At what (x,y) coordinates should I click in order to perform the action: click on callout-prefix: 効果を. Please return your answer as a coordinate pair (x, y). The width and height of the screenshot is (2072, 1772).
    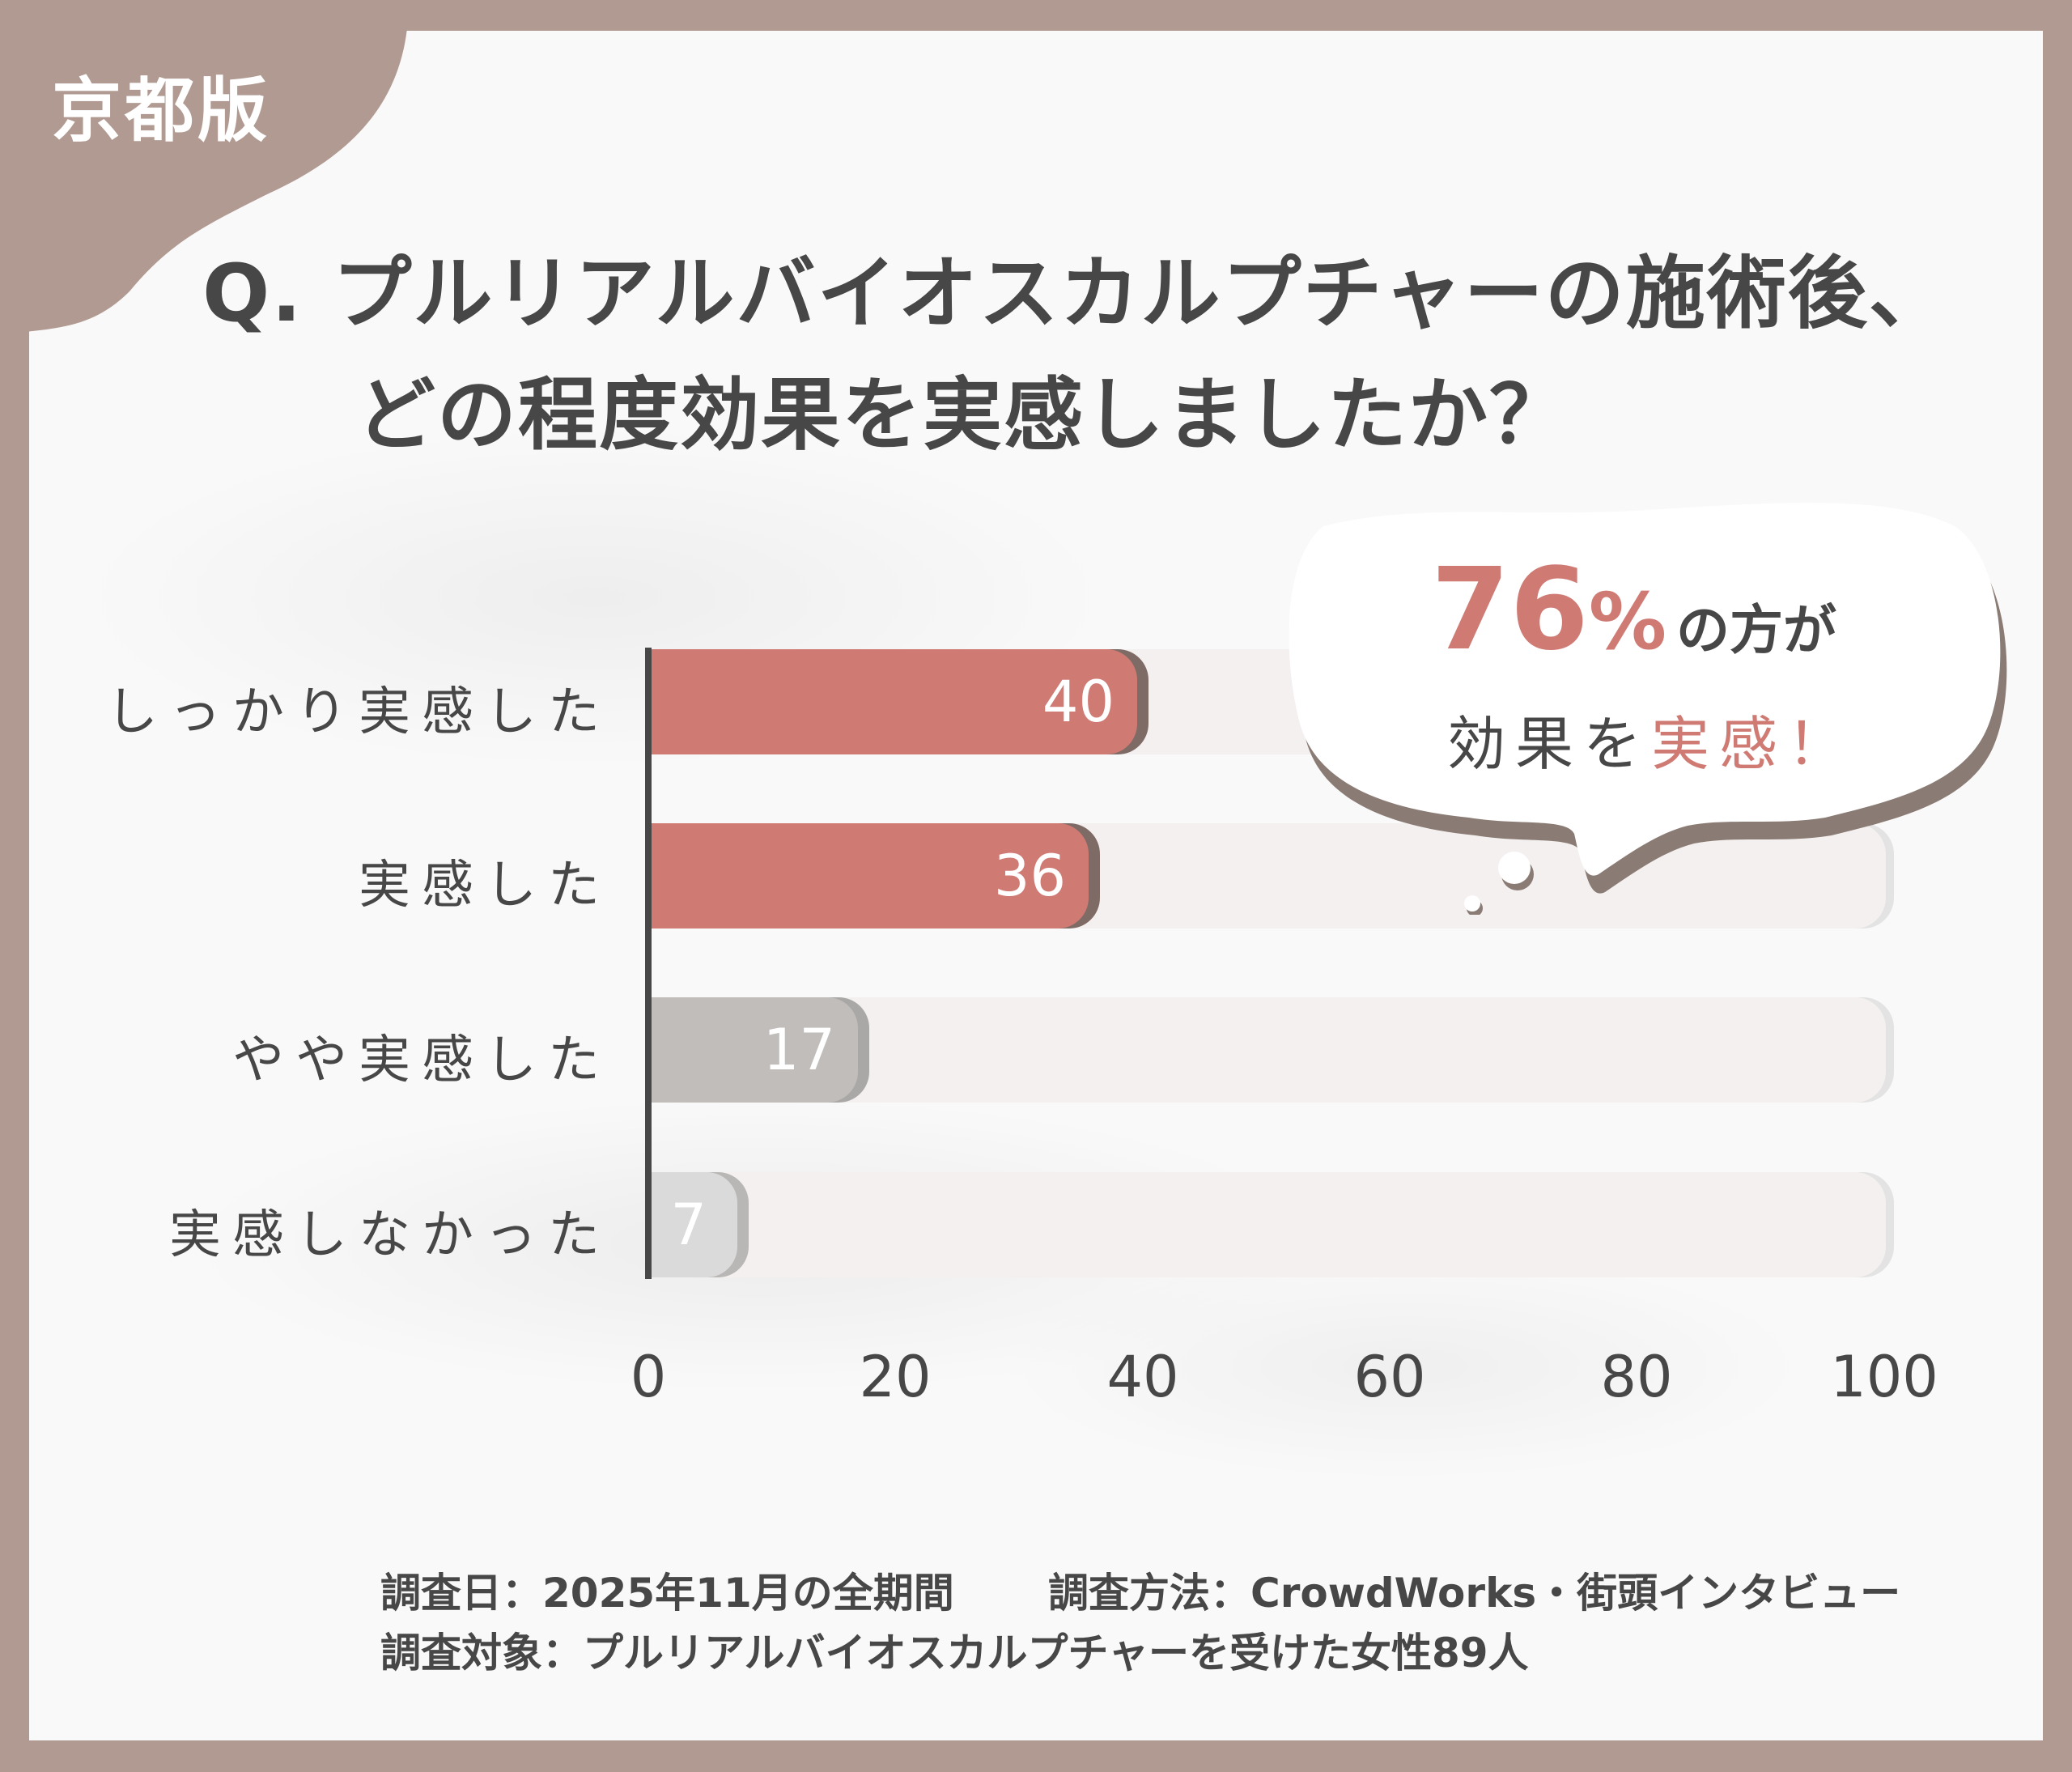
    Looking at the image, I should click on (1549, 744).